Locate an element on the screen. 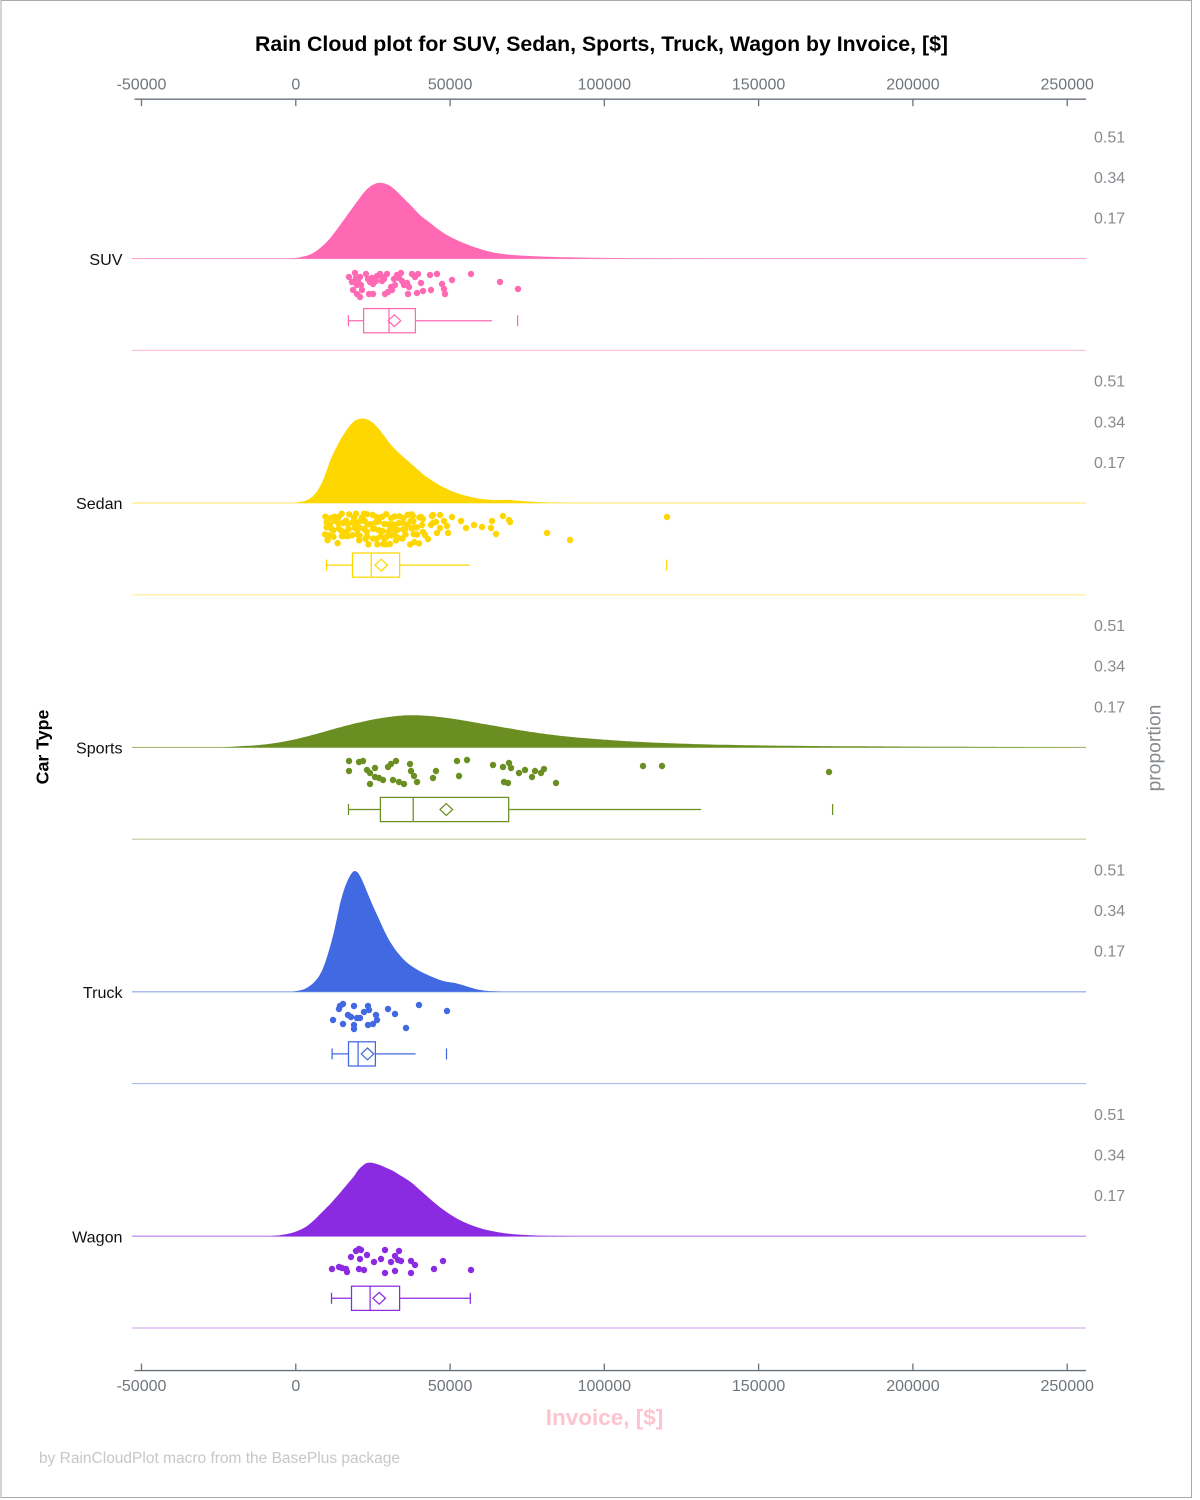 The width and height of the screenshot is (1200, 1500). svg-text: Sedan is located at coordinates (99, 504).